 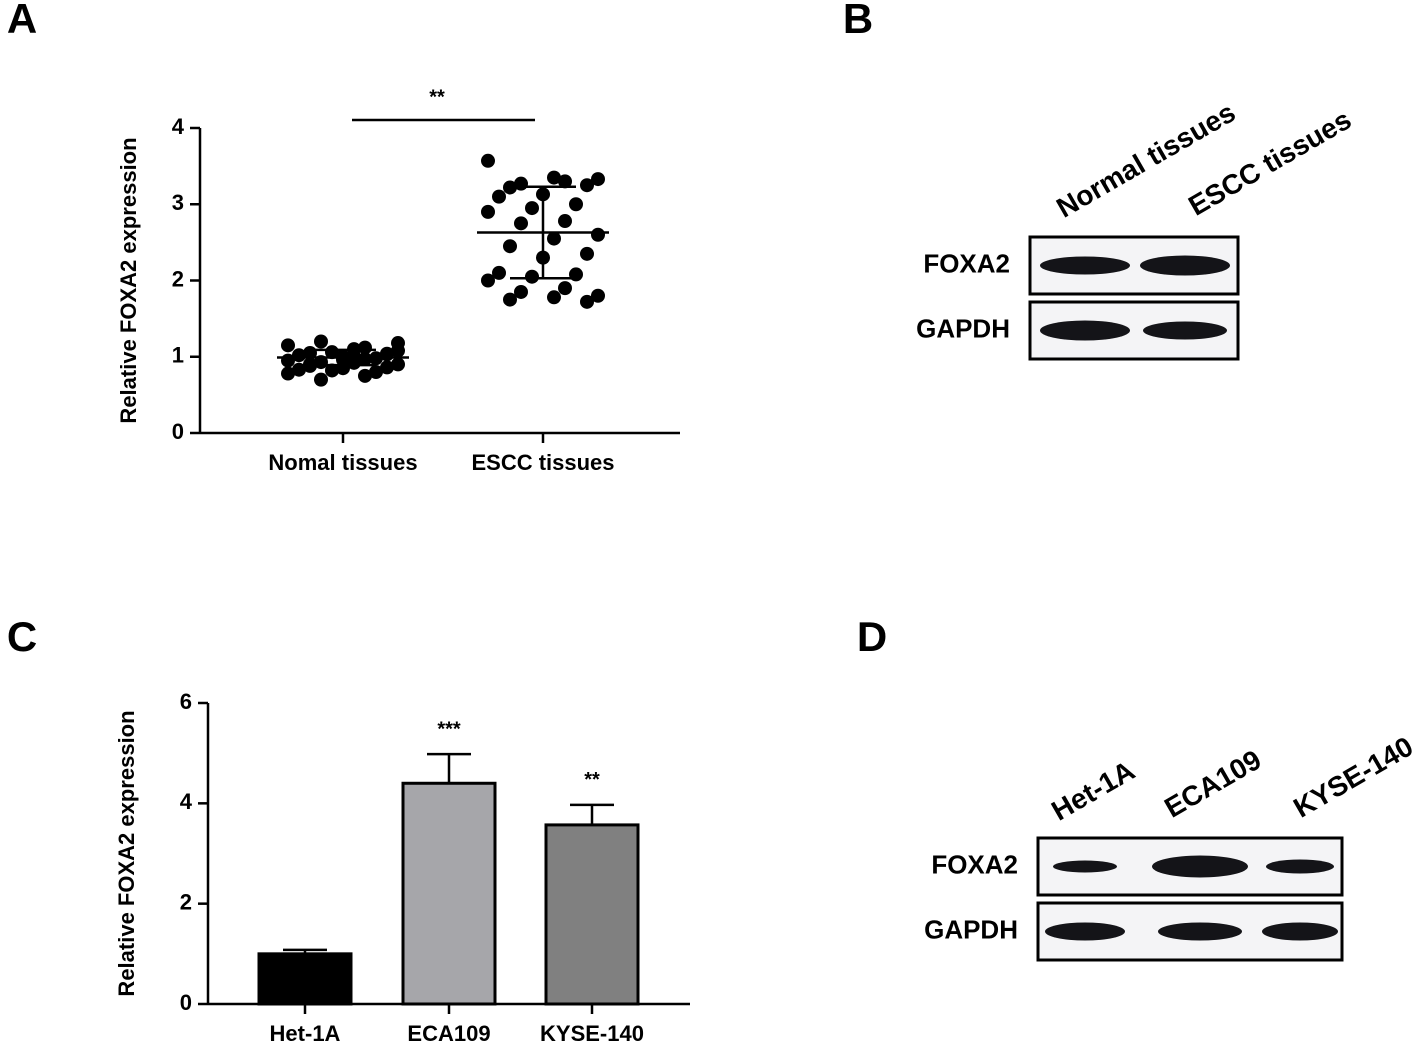 What do you see at coordinates (592, 1033) in the screenshot?
I see `x-tick-label: KYSE-140` at bounding box center [592, 1033].